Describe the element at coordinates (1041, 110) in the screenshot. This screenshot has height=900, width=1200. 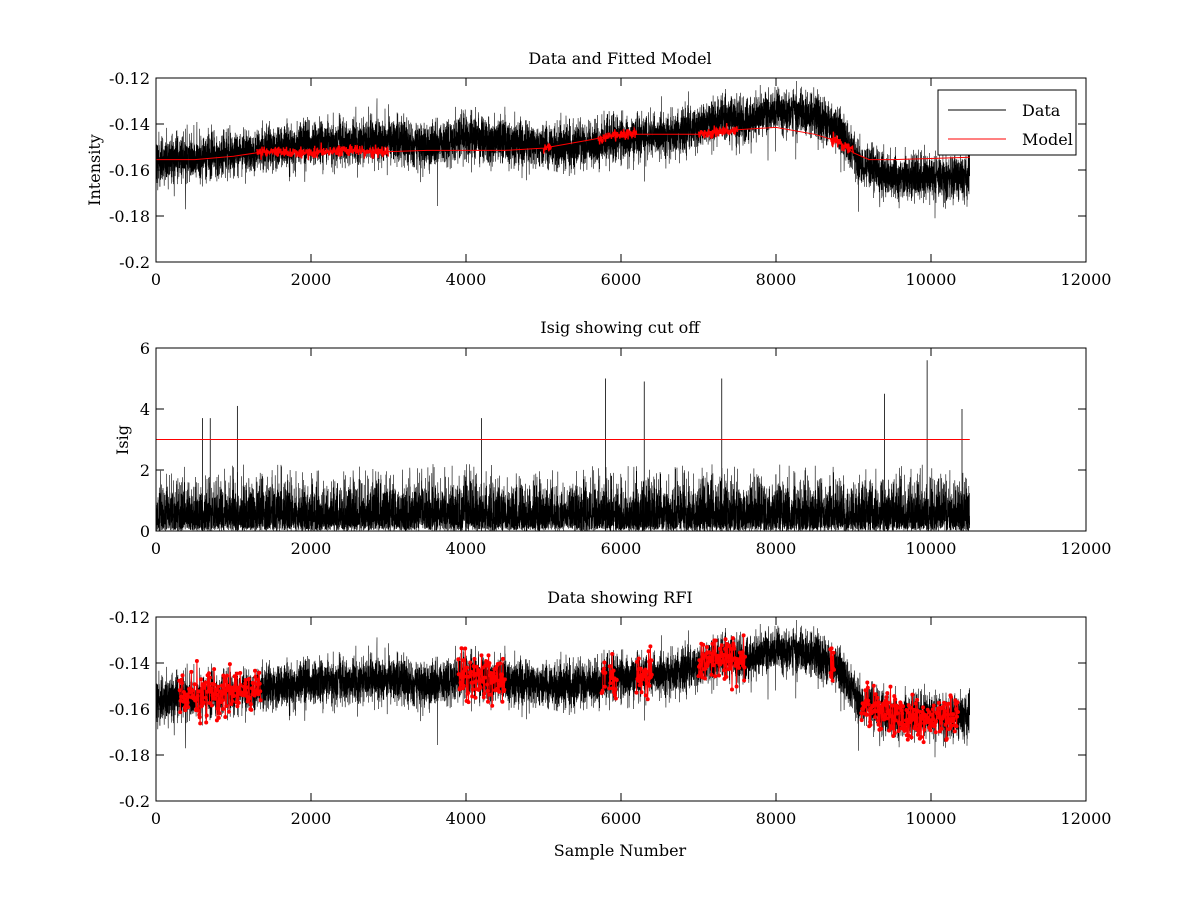
I see `legend-data-label: Data` at that location.